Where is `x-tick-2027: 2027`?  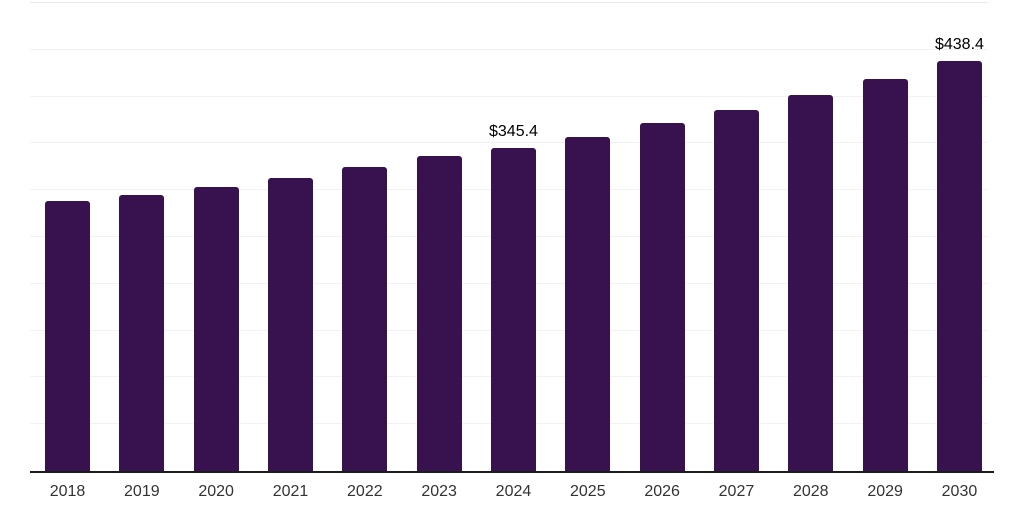 x-tick-2027: 2027 is located at coordinates (736, 491).